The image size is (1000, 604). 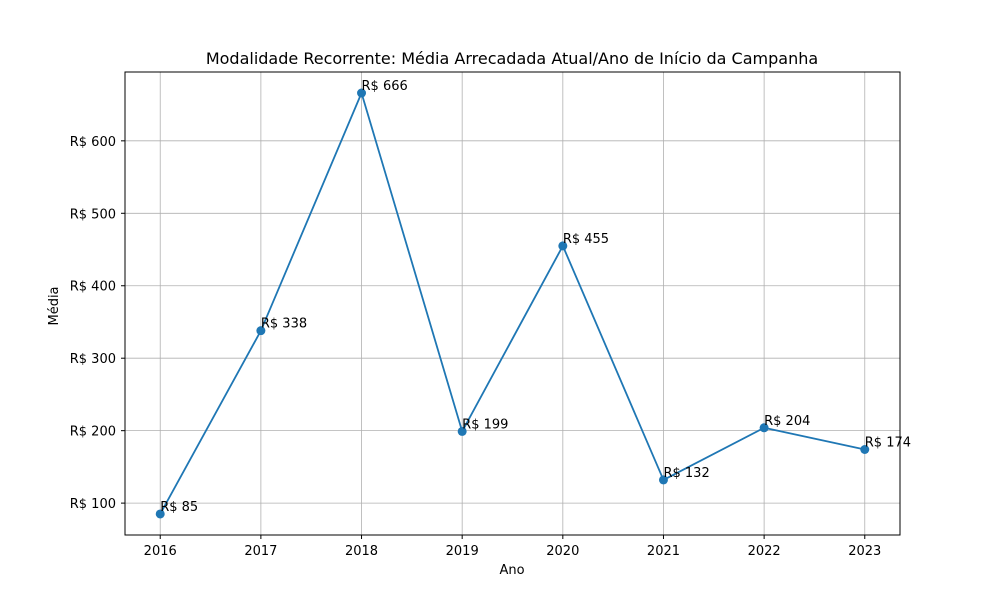 What do you see at coordinates (179, 507) in the screenshot?
I see `data-label: R$ 85` at bounding box center [179, 507].